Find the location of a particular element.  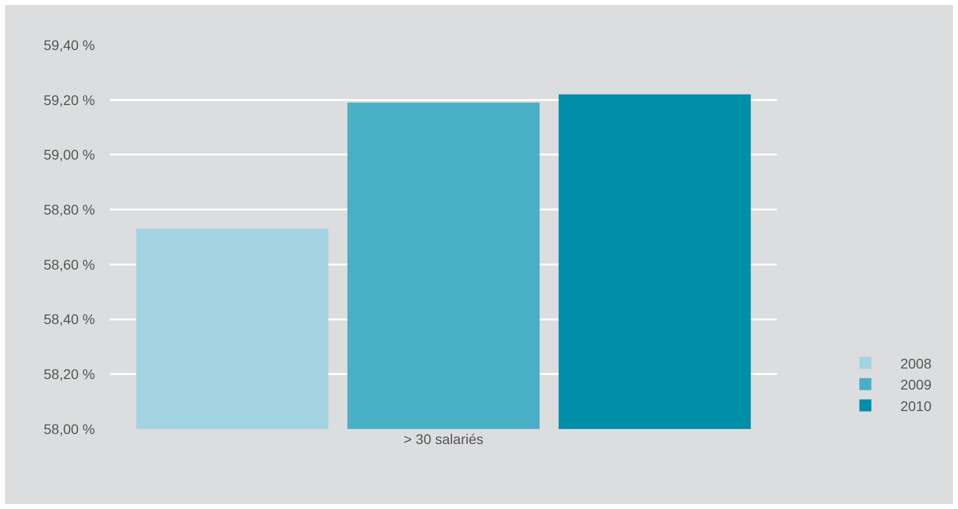

y-tick-label: 58,40 % is located at coordinates (69, 319).